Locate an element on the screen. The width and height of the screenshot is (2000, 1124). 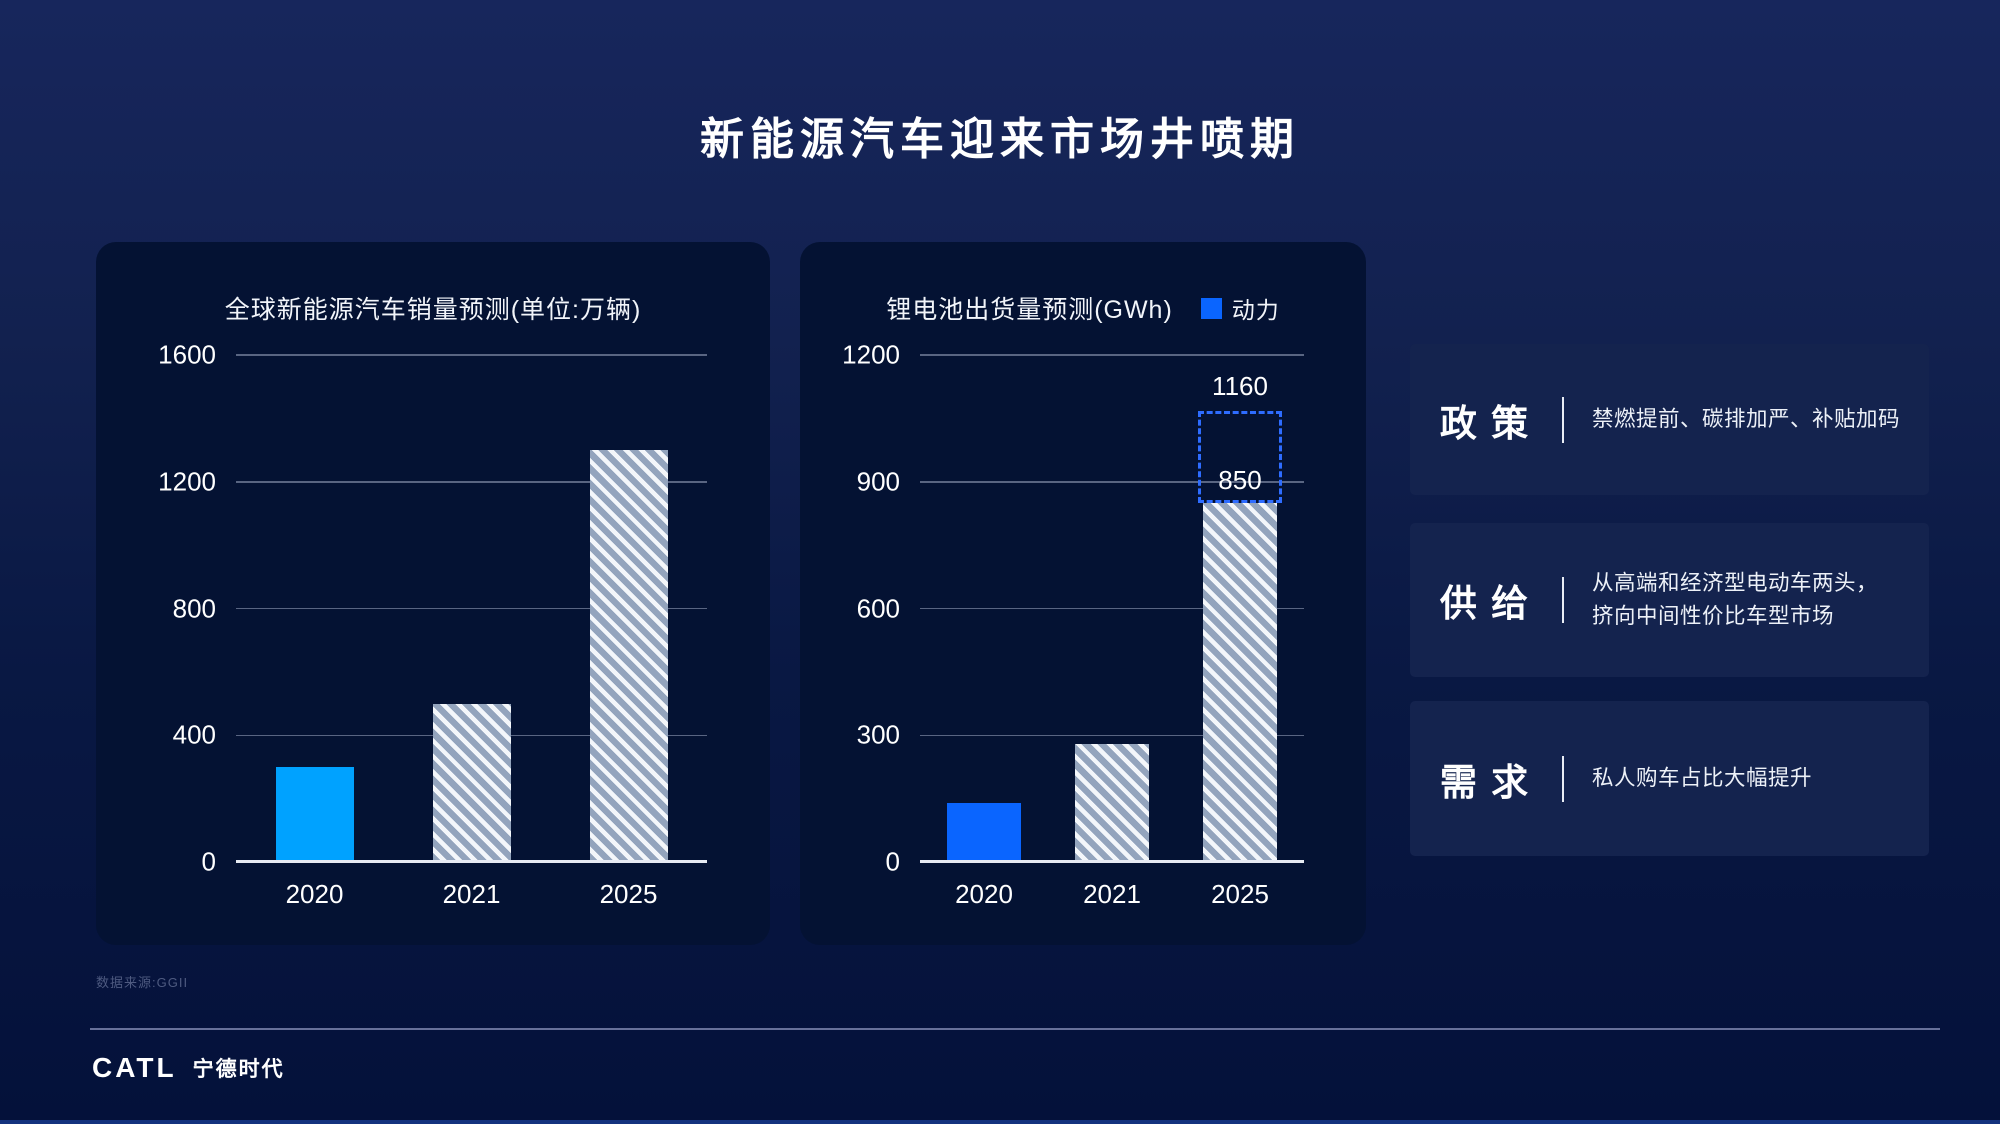
y-tick-label-400: 400 is located at coordinates (194, 734).